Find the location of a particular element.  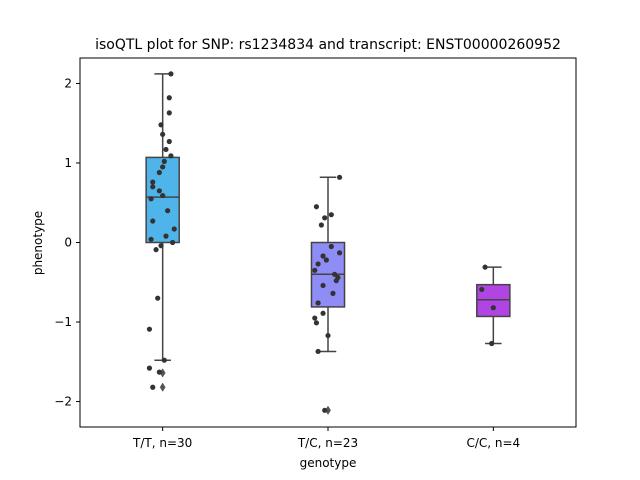

y-tick-label: −1 is located at coordinates (63, 322).